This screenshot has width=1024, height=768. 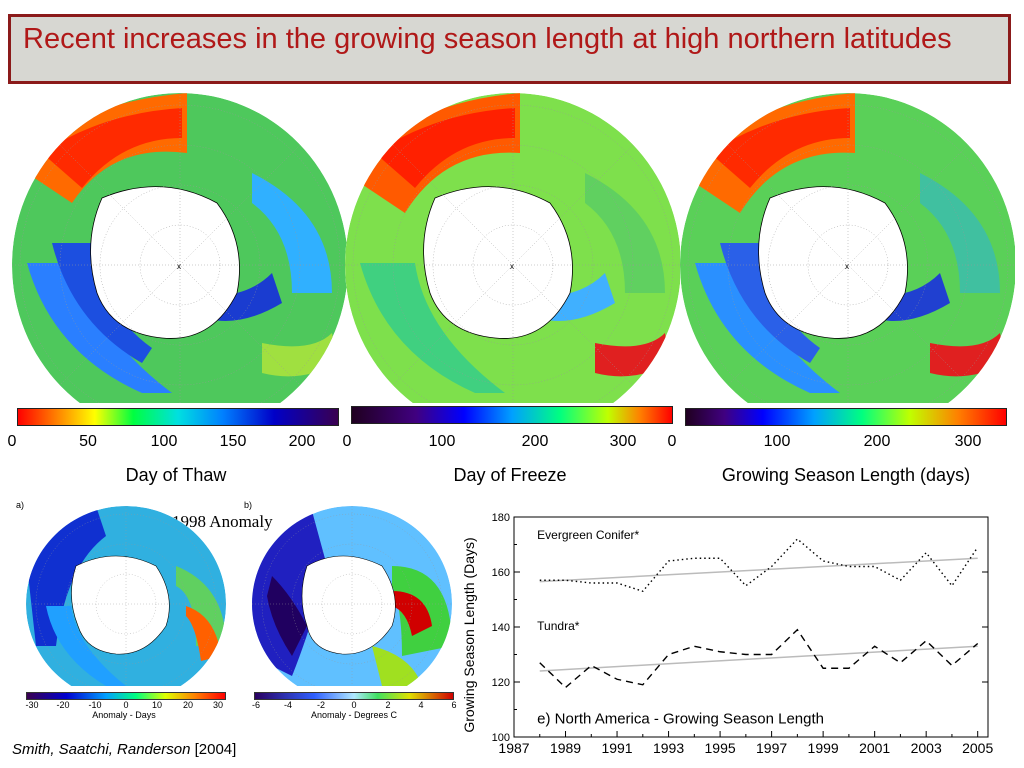 I want to click on day-of-thaw-map: x, so click(x=179, y=248).